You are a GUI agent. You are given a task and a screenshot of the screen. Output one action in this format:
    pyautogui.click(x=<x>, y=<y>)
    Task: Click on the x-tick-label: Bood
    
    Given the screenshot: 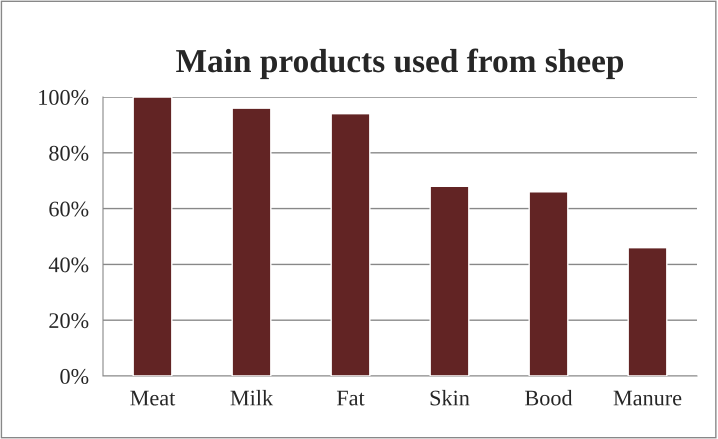 What is the action you would take?
    pyautogui.click(x=548, y=398)
    